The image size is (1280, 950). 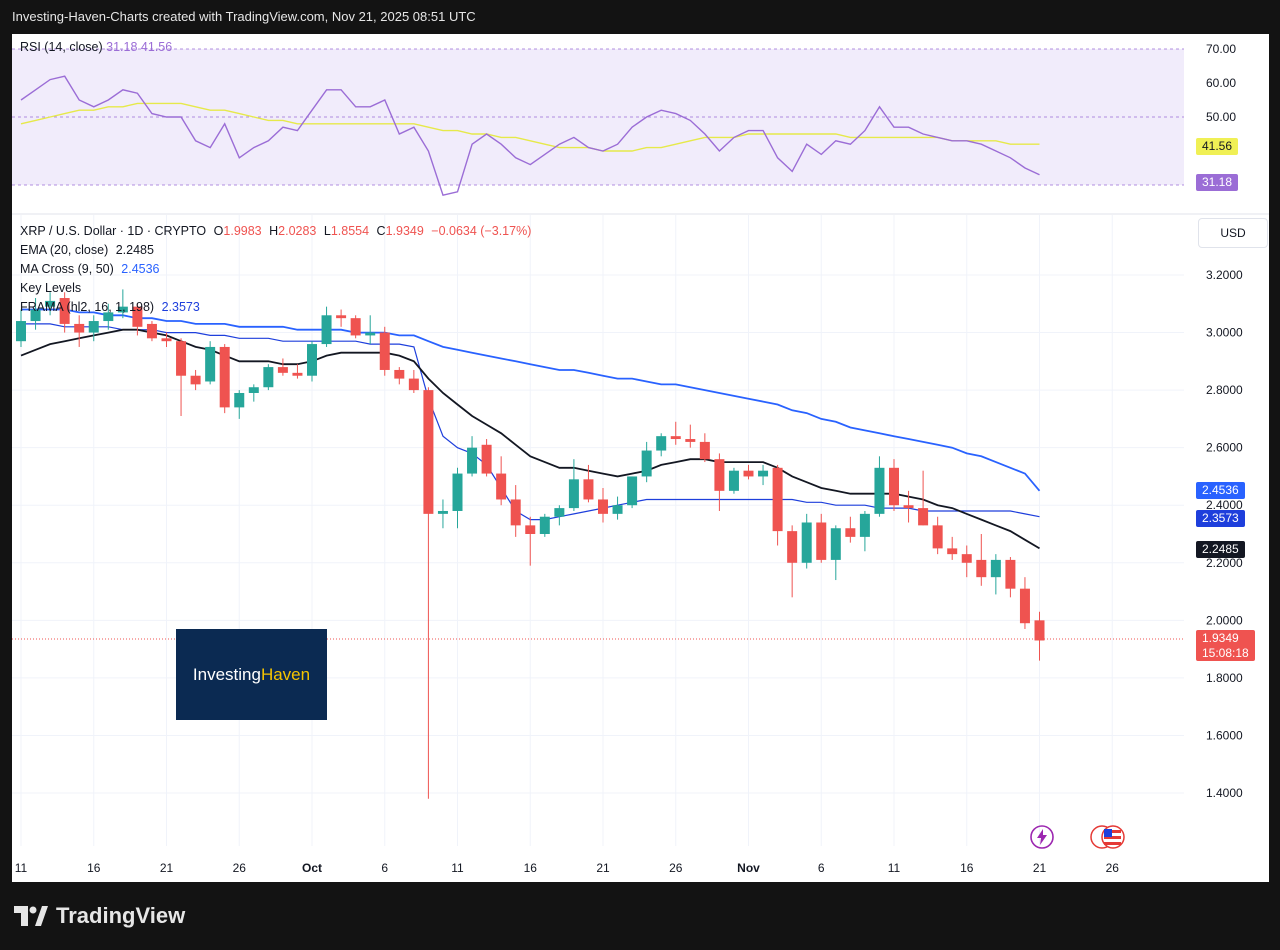 I want to click on price-axis-tick: 1.4000, so click(x=1224, y=793).